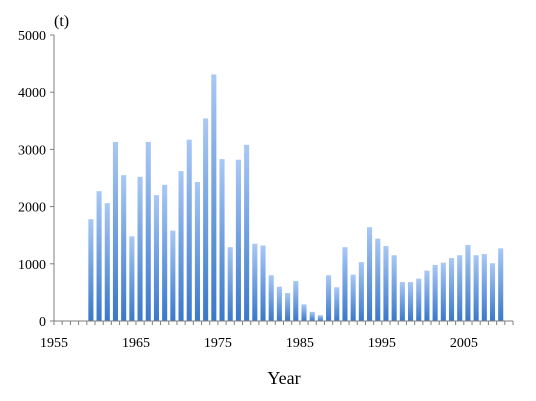  I want to click on bar-1981, so click(271, 298).